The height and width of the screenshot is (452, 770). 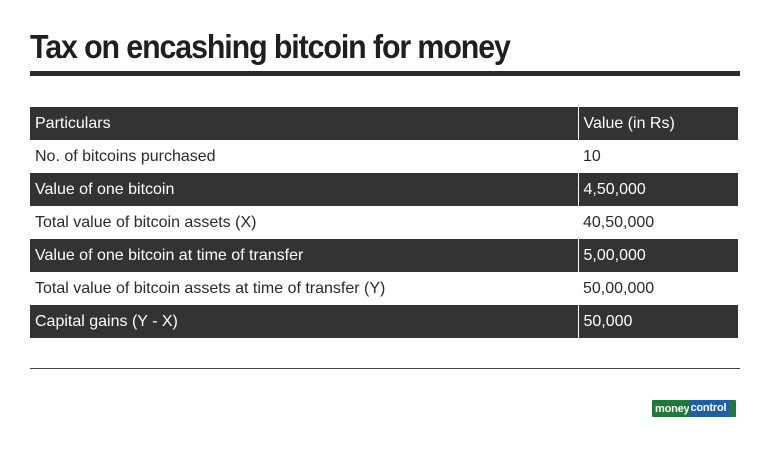 What do you see at coordinates (270, 46) in the screenshot?
I see `page-title: Tax on encashing bitcoin for money` at bounding box center [270, 46].